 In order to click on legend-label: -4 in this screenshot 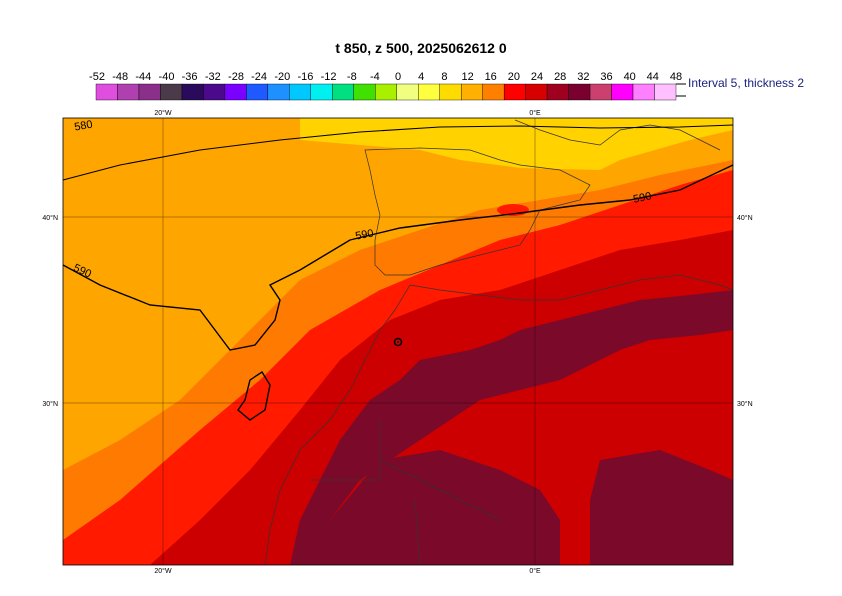, I will do `click(375, 77)`.